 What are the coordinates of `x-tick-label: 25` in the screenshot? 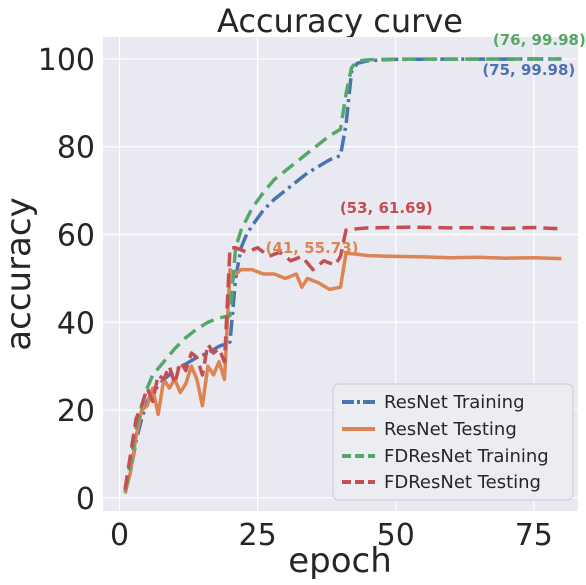 It's located at (258, 535).